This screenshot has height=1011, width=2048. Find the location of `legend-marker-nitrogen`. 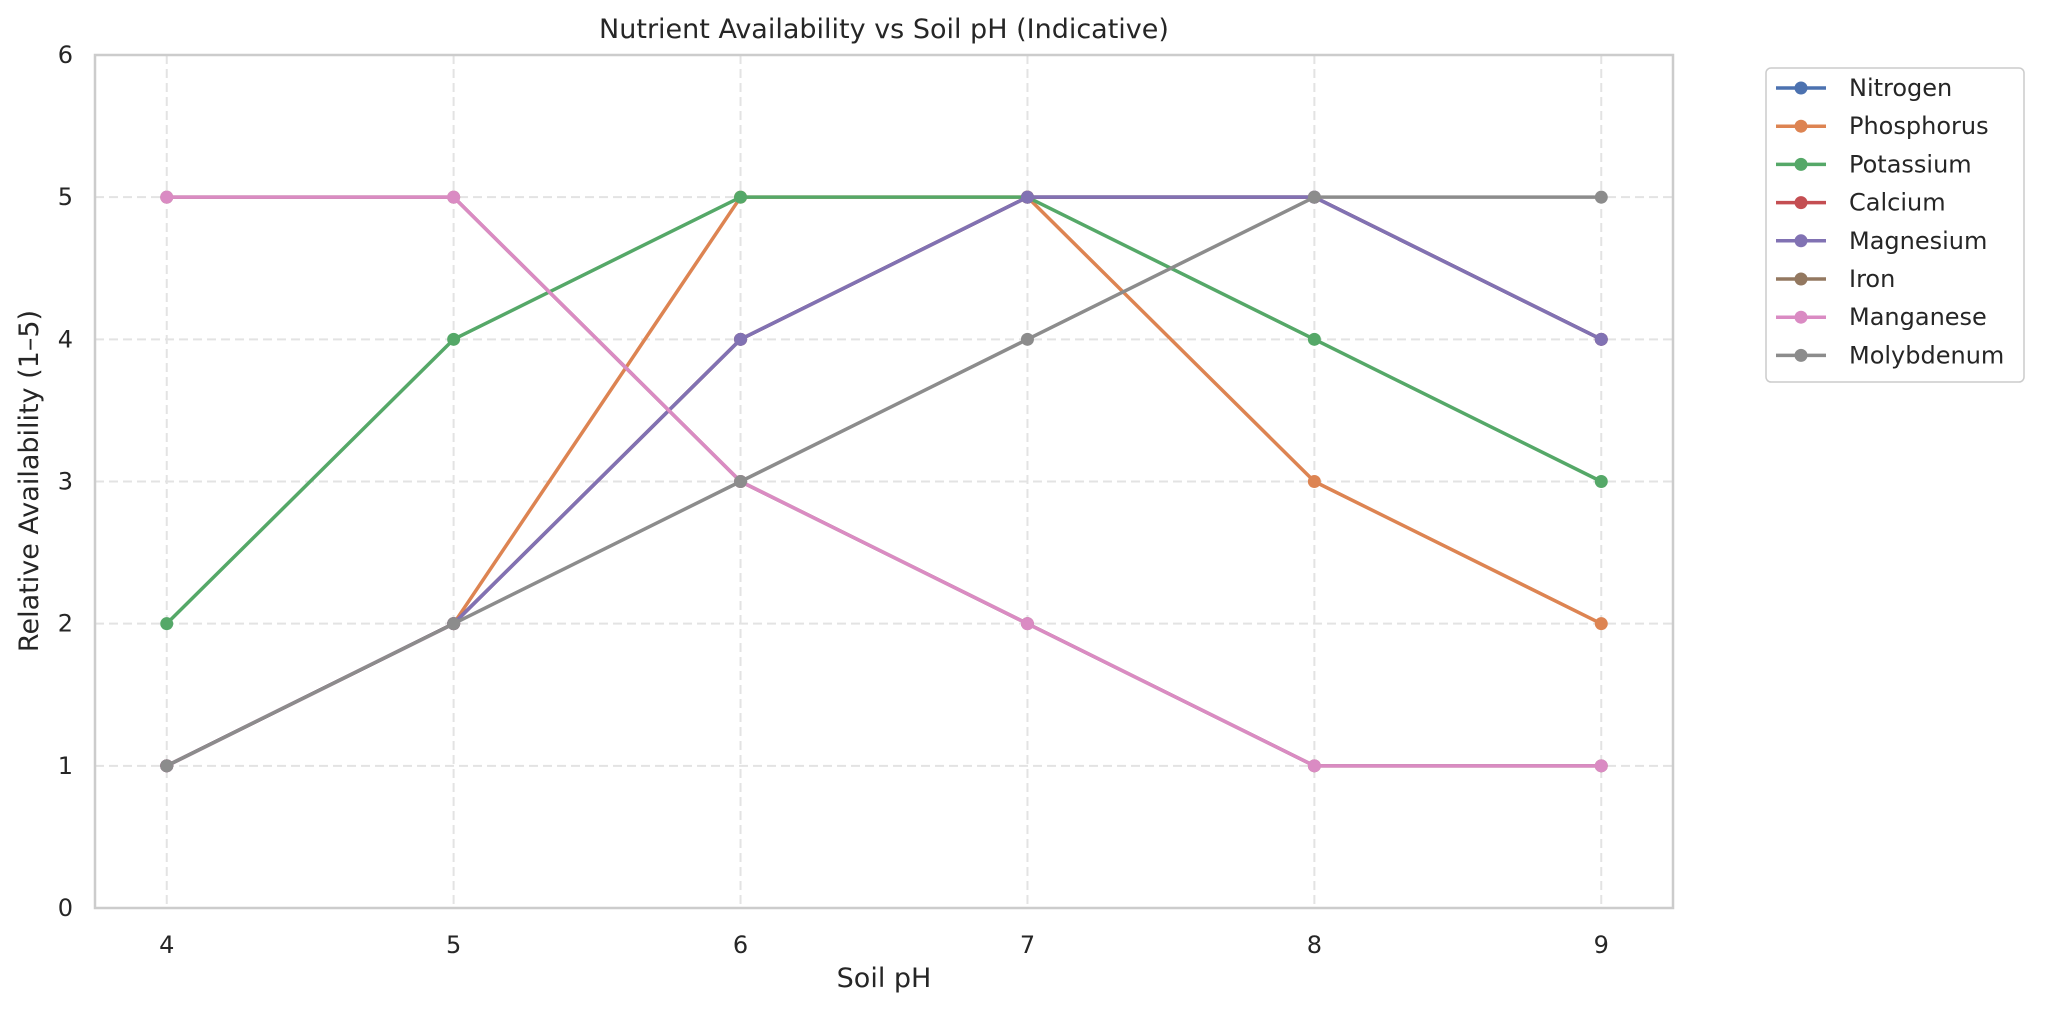

legend-marker-nitrogen is located at coordinates (1801, 88).